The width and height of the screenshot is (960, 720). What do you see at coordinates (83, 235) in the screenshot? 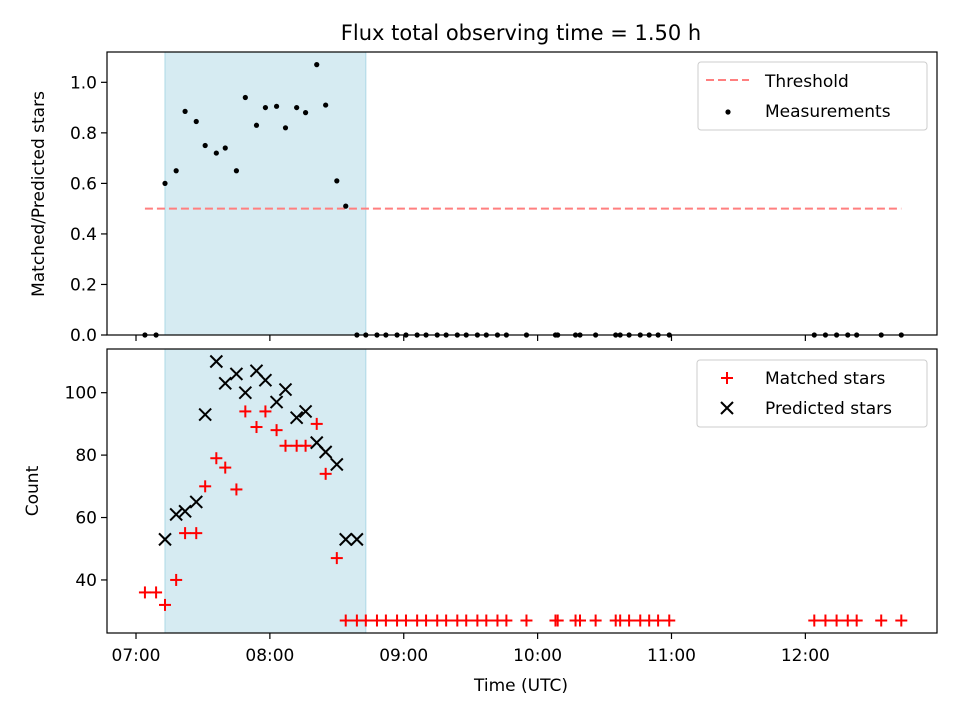
I see `y-tick-label: 0.4` at bounding box center [83, 235].